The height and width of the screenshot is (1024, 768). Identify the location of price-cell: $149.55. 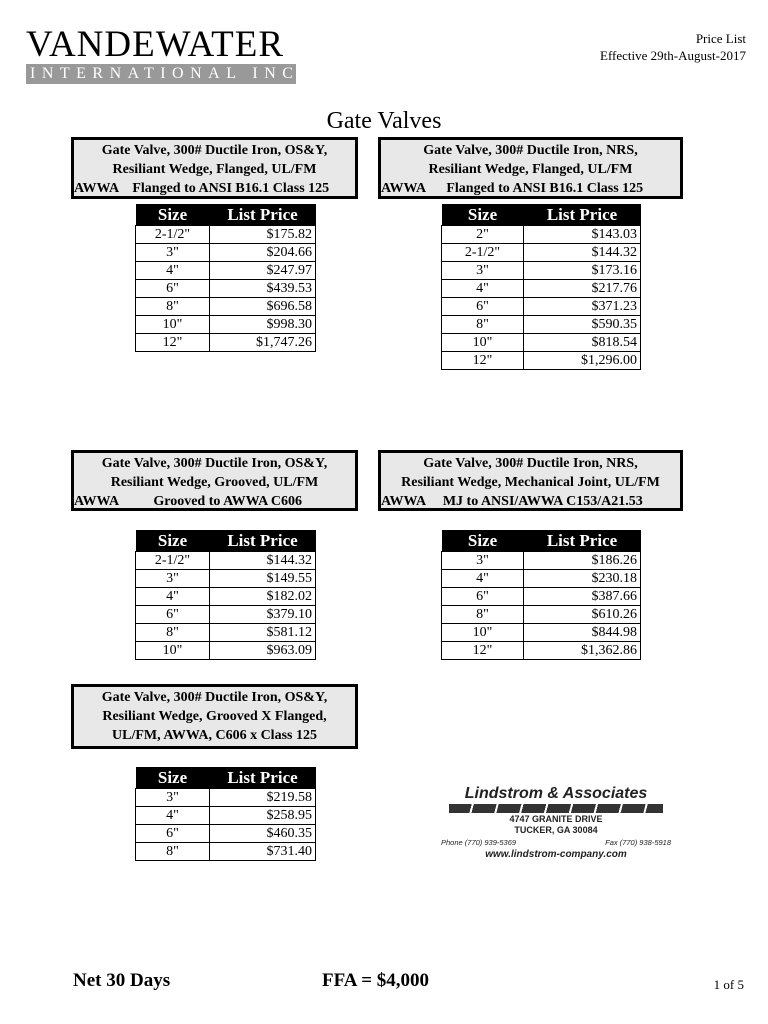
(262, 578).